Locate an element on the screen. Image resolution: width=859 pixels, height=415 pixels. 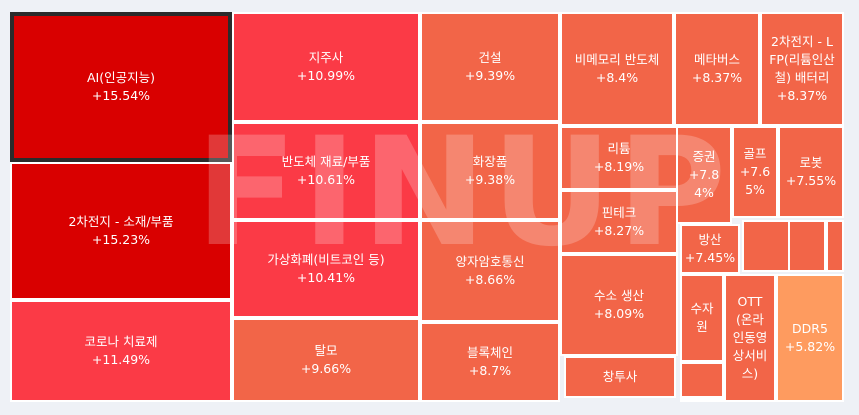
theme-tile: 블록체인 +8.7% is located at coordinates (490, 362).